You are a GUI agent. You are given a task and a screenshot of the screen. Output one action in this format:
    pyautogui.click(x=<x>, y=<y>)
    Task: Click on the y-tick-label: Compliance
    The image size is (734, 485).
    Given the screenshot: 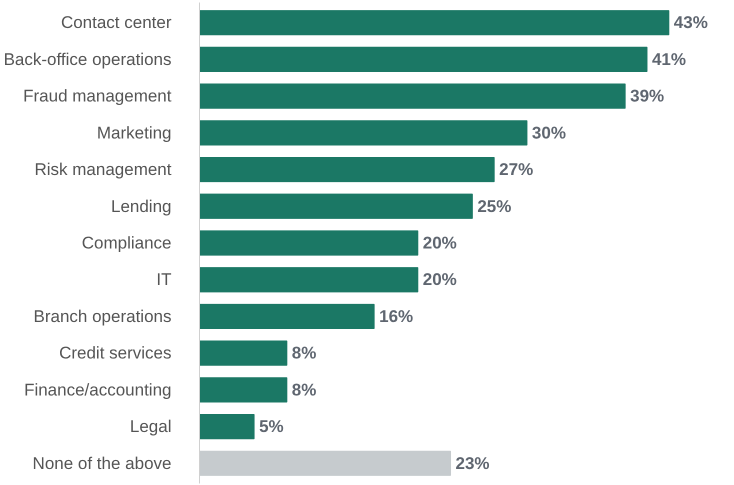 What is the action you would take?
    pyautogui.click(x=127, y=243)
    